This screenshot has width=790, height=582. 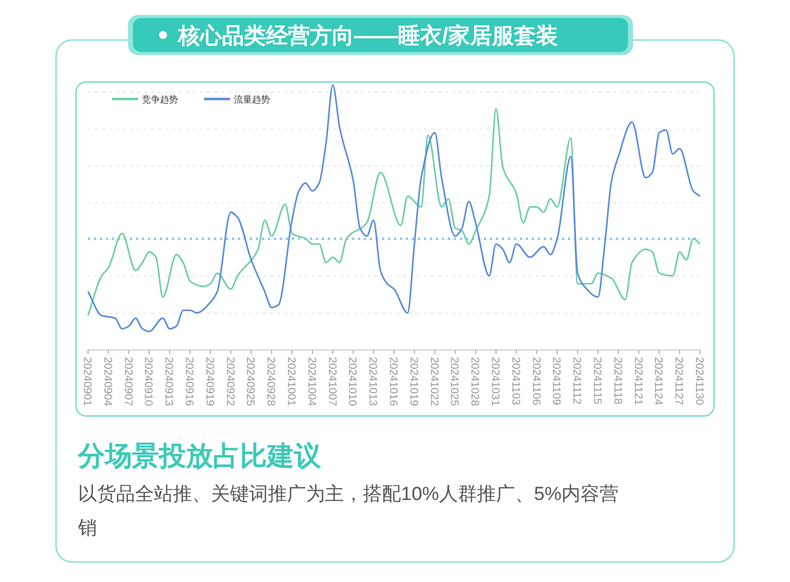 I want to click on x-tick-label: 20241028, so click(x=474, y=381).